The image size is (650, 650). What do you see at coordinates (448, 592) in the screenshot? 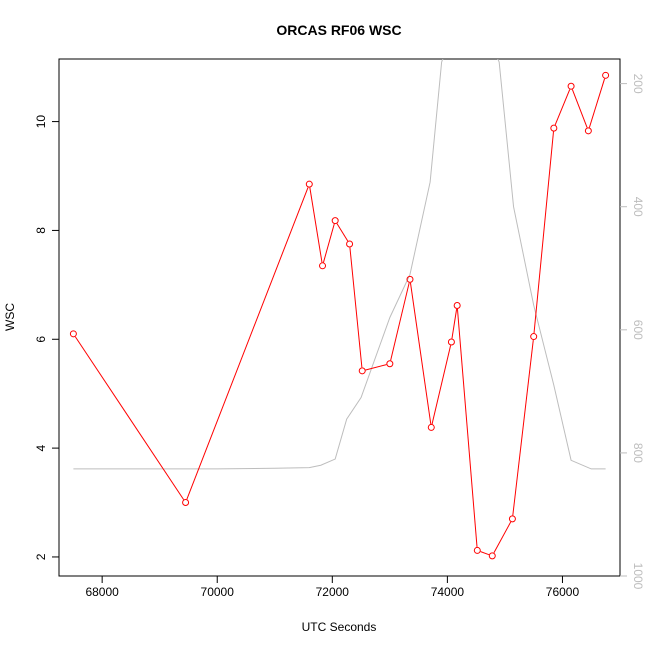
I see `x-tick-label: 74000` at bounding box center [448, 592].